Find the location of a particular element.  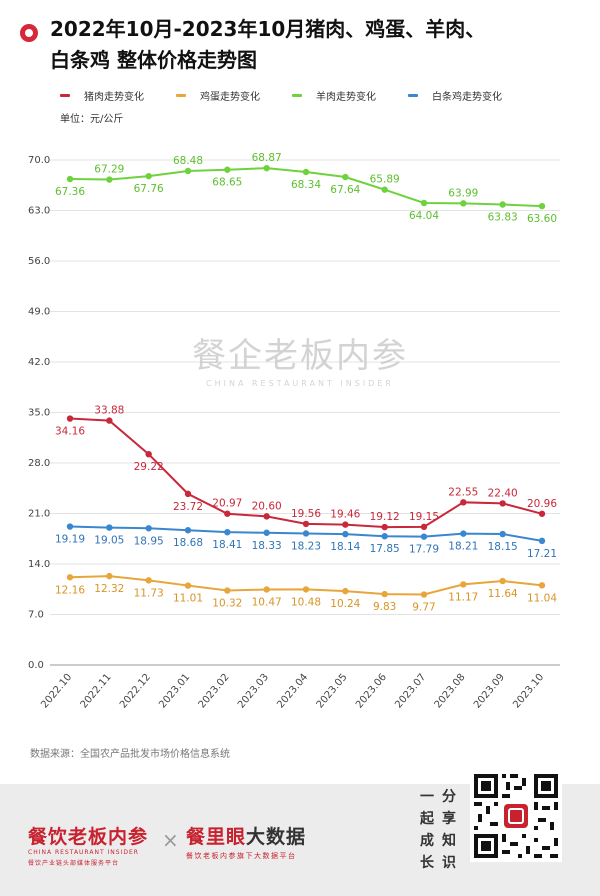

data-label: 18.14 is located at coordinates (345, 547).